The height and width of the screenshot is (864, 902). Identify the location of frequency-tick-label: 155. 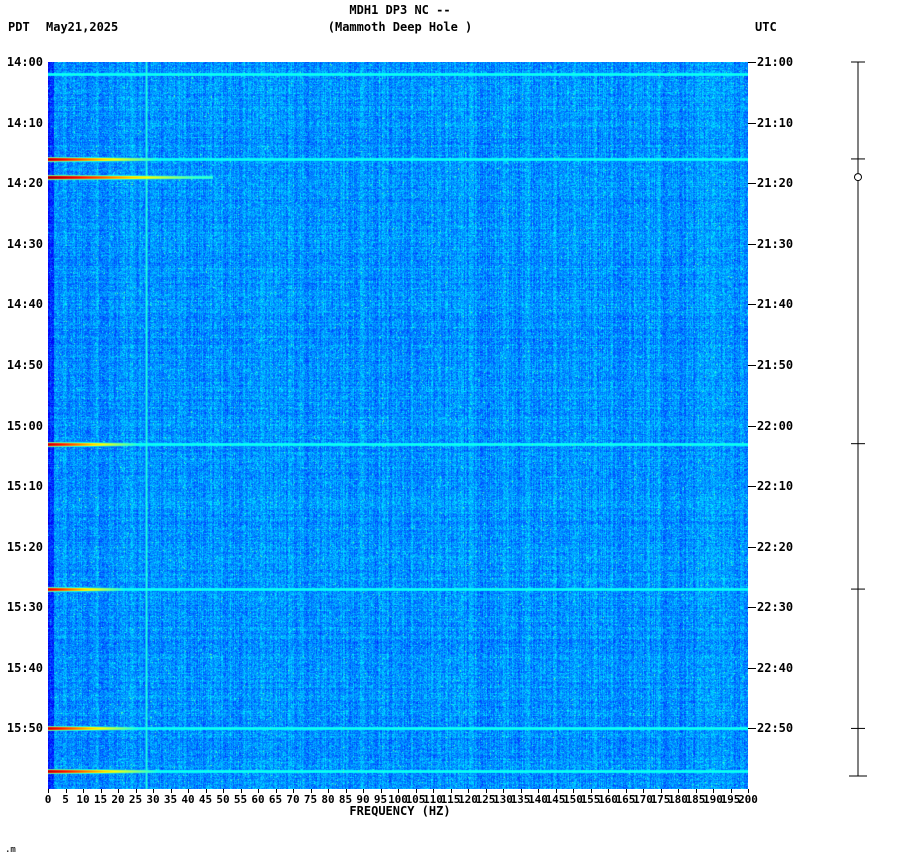
(590, 799).